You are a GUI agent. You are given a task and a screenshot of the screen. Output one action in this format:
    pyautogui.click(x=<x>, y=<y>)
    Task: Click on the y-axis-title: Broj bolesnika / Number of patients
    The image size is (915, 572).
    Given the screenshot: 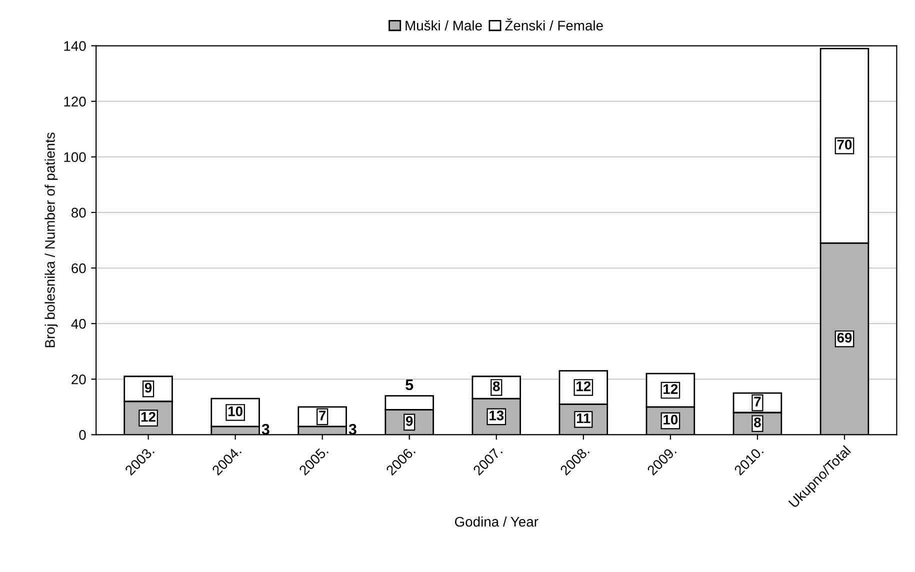 What is the action you would take?
    pyautogui.click(x=51, y=240)
    